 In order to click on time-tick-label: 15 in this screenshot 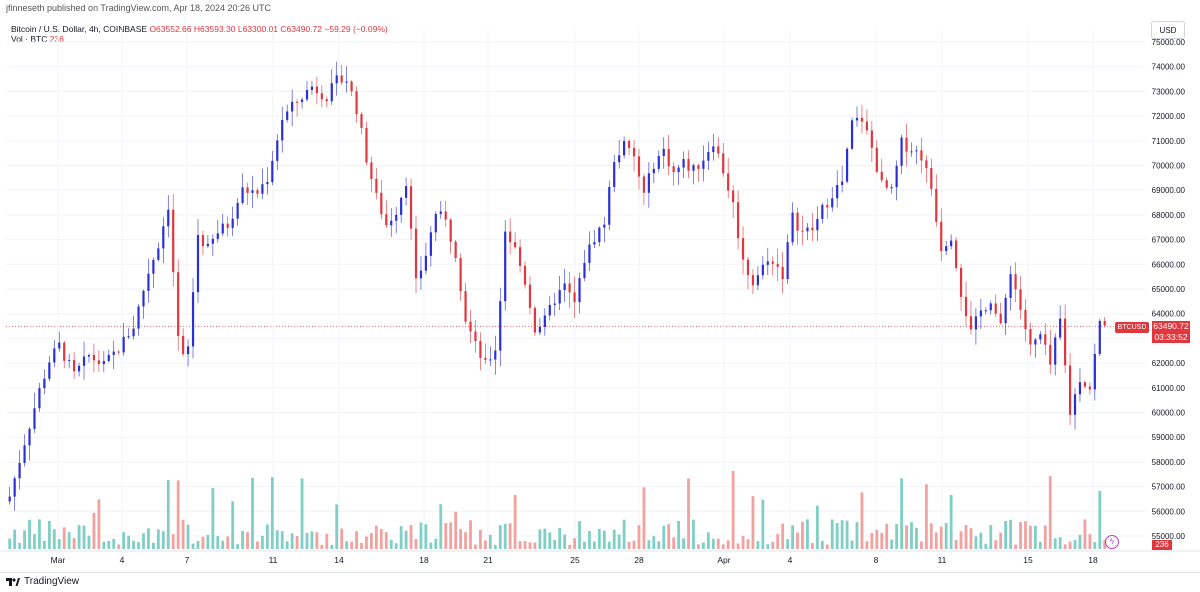, I will do `click(1028, 560)`.